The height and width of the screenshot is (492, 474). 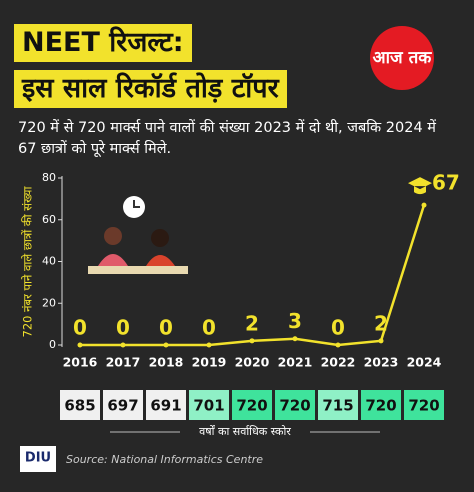 What do you see at coordinates (28, 262) in the screenshot?
I see `y-axis-label: 720 नंबर पाने वाले छात्रों की संख्या` at bounding box center [28, 262].